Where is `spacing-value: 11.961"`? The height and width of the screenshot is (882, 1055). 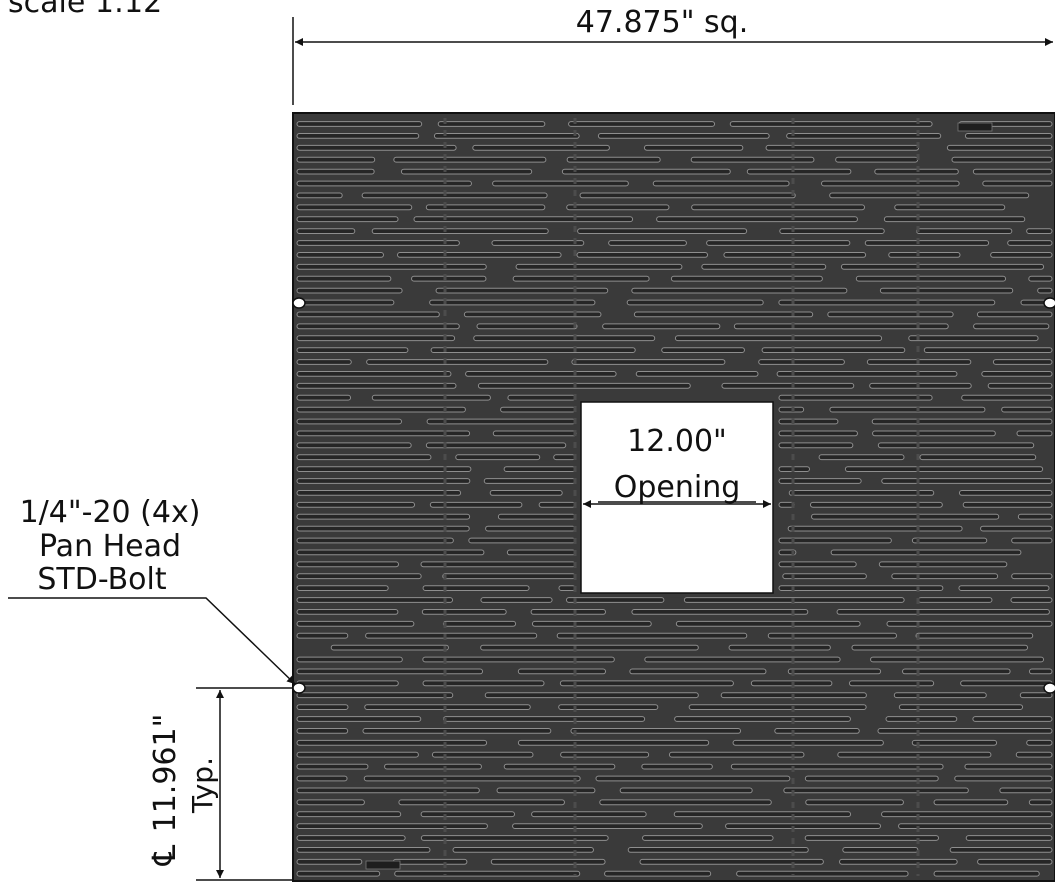 spacing-value: 11.961" is located at coordinates (165, 773).